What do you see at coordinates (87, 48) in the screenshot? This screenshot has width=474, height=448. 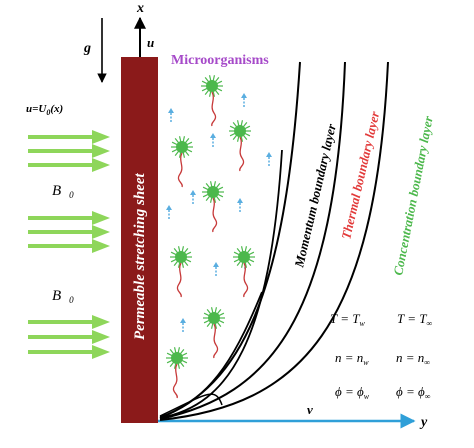 I see `gravity-label: g` at bounding box center [87, 48].